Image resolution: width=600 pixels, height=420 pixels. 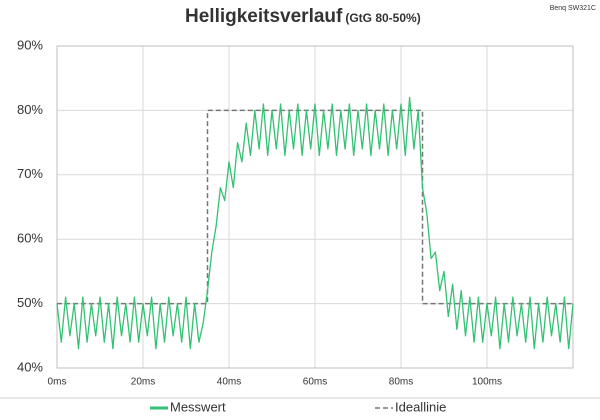 What do you see at coordinates (30, 173) in the screenshot?
I see `y-tick-label: 70%` at bounding box center [30, 173].